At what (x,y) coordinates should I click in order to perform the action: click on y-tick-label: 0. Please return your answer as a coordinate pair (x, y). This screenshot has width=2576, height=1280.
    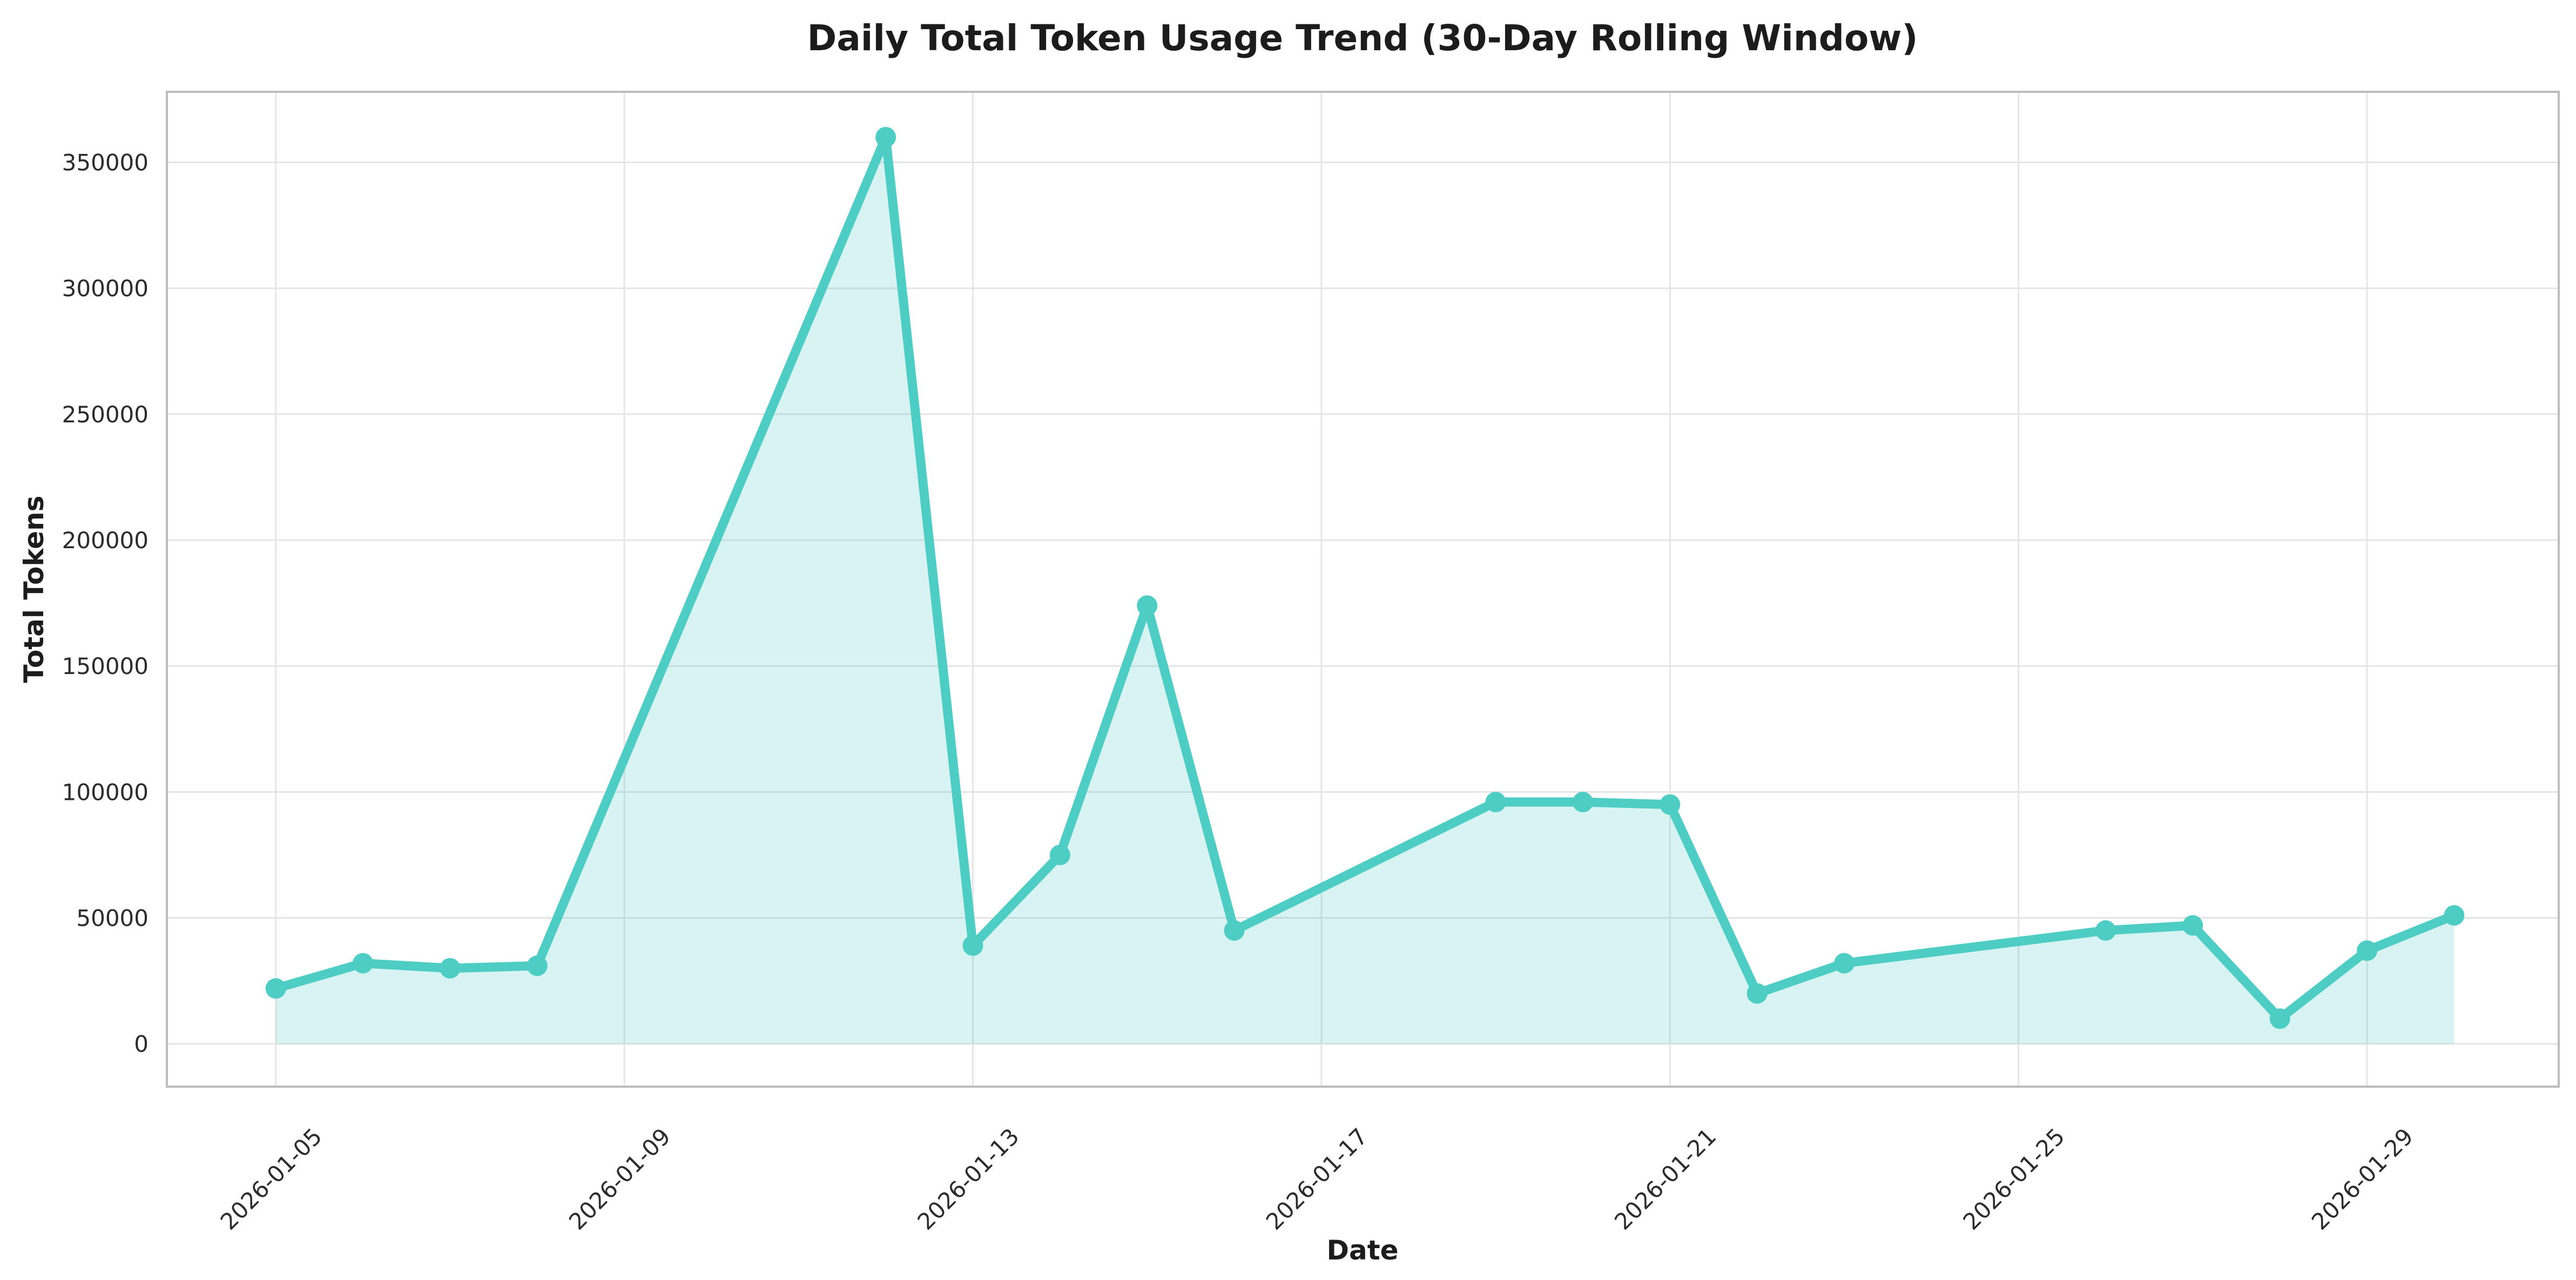
    Looking at the image, I should click on (141, 1044).